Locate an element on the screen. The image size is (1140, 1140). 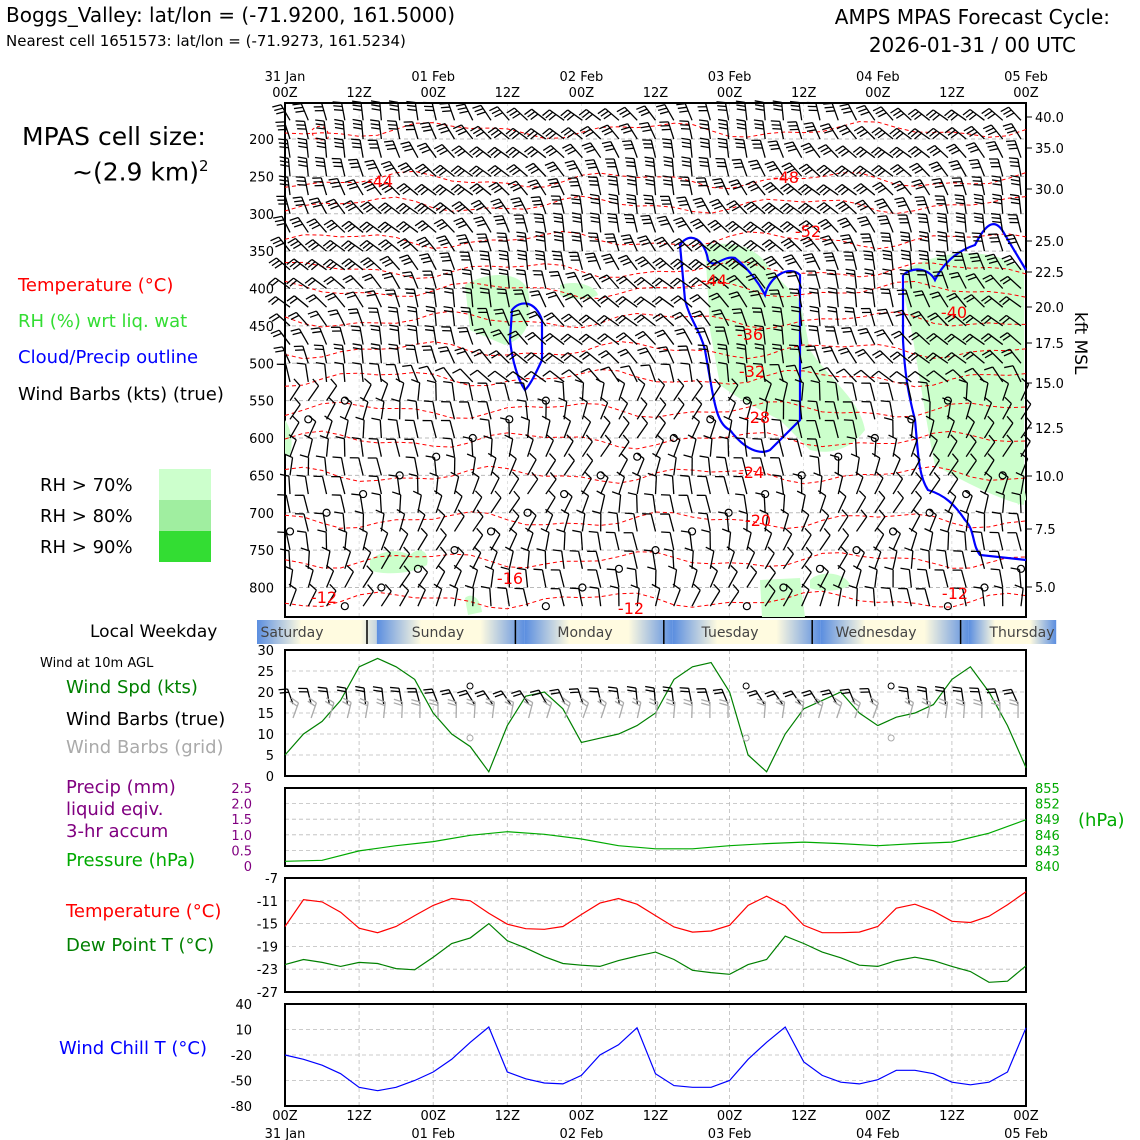
chill-tick-label: -50 is located at coordinates (241, 1082).